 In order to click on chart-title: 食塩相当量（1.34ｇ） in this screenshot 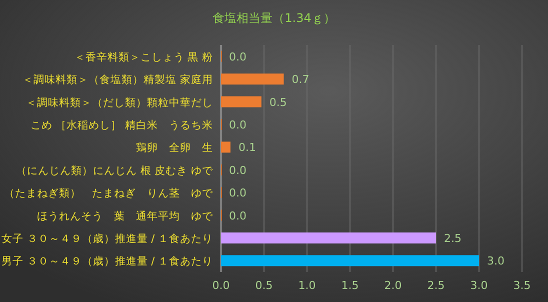, I will do `click(274, 18)`.